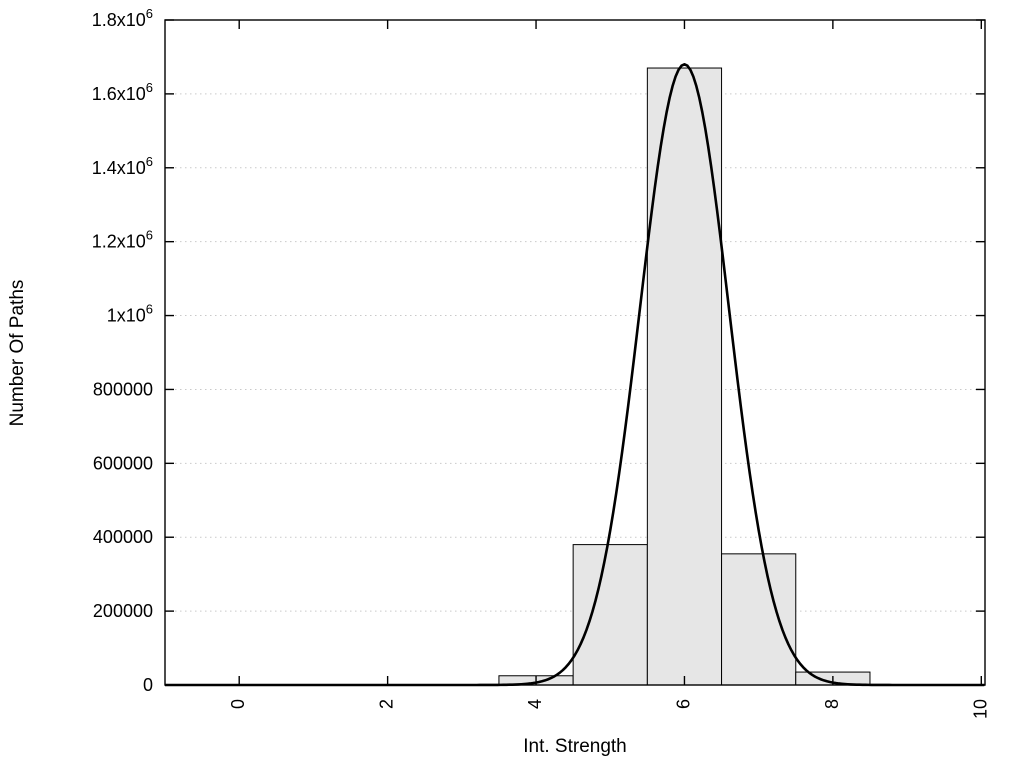 Image resolution: width=1024 pixels, height=768 pixels. What do you see at coordinates (122, 240) in the screenshot?
I see `y-tick-label: 1.2x10⁶` at bounding box center [122, 240].